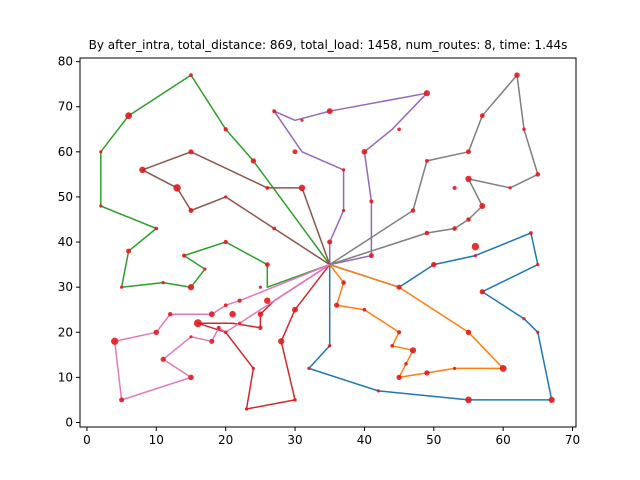 The width and height of the screenshot is (640, 480). What do you see at coordinates (294, 440) in the screenshot?
I see `x-tick-label: 30` at bounding box center [294, 440].